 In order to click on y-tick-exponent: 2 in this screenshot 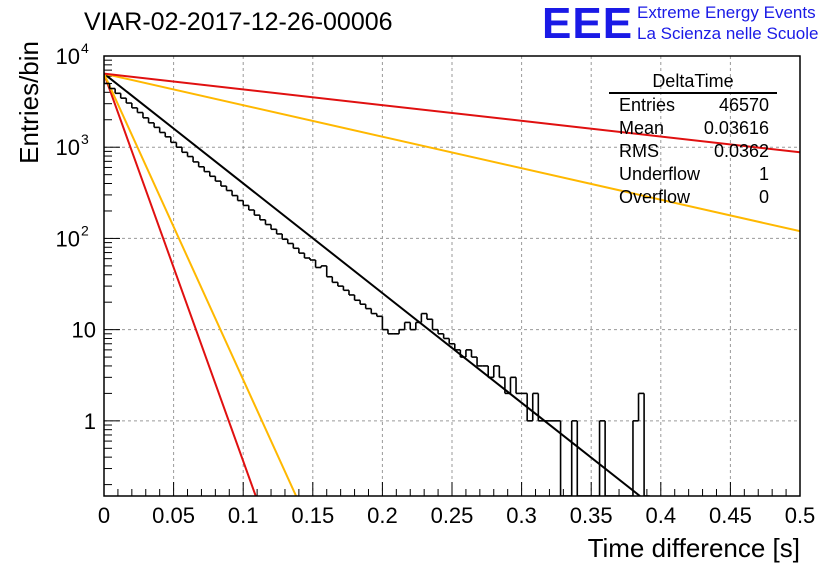, I will do `click(85, 230)`.